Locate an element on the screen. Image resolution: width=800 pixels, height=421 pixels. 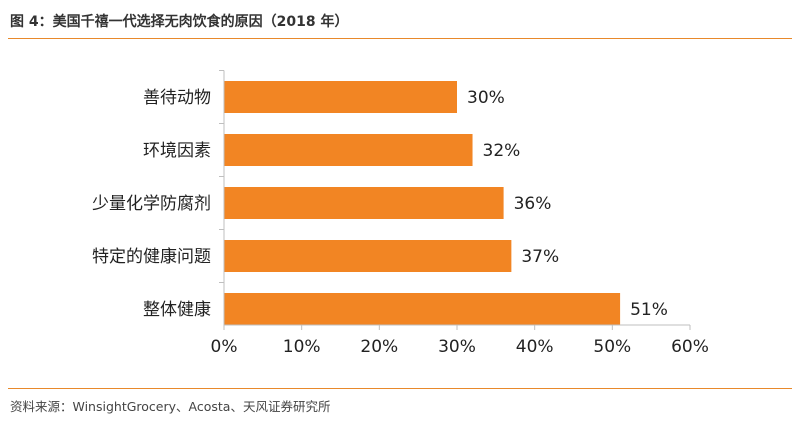
source-note: 资料来源：WinsightGrocery、Acosta、天风证券研究所 is located at coordinates (170, 406).